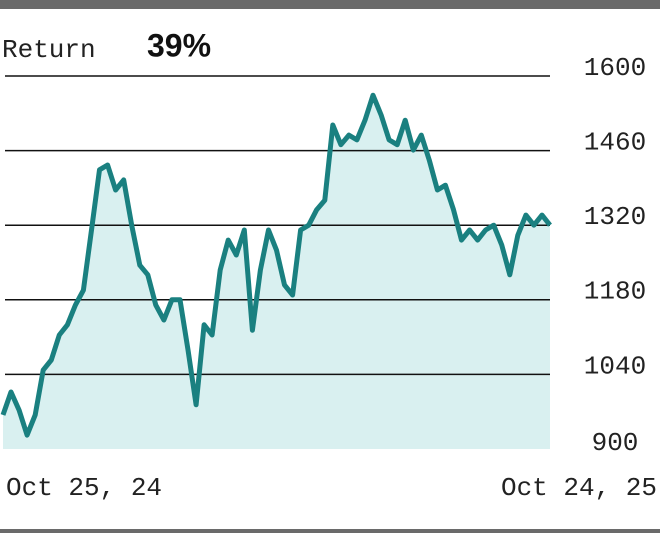 This screenshot has height=533, width=660. I want to click on y-tick-label: 1600, so click(615, 68).